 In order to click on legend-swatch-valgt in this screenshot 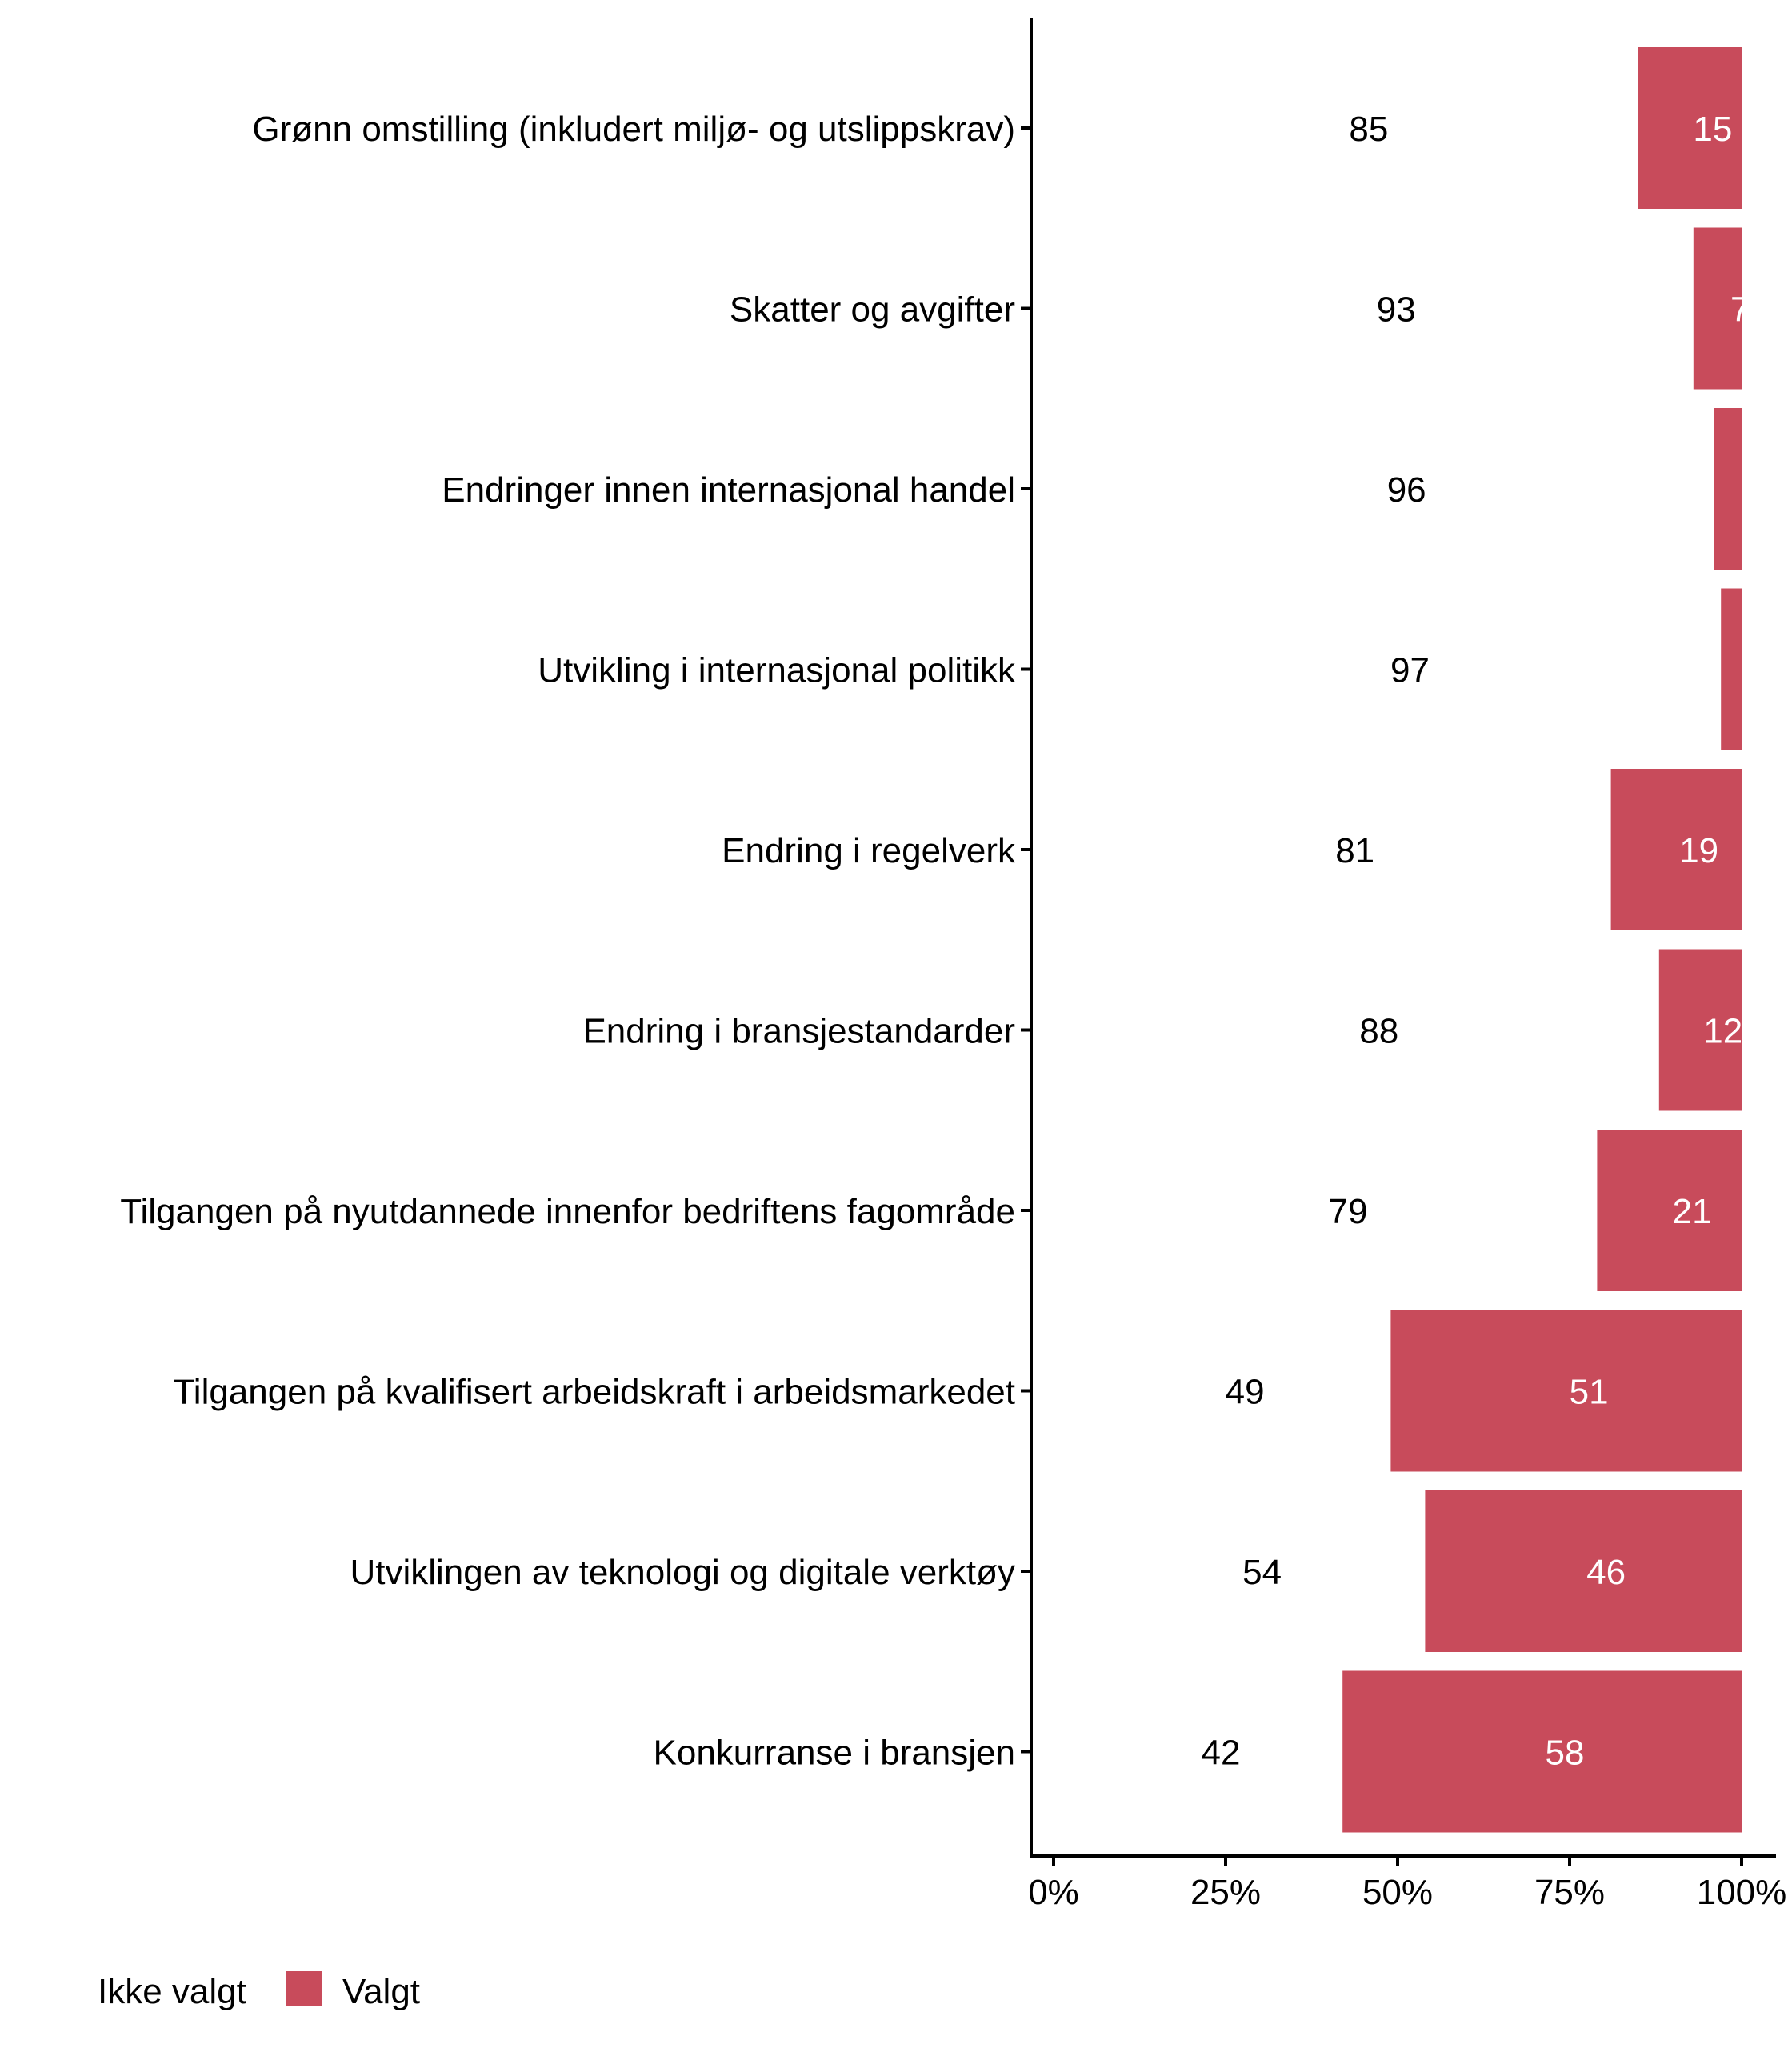, I will do `click(304, 1988)`.